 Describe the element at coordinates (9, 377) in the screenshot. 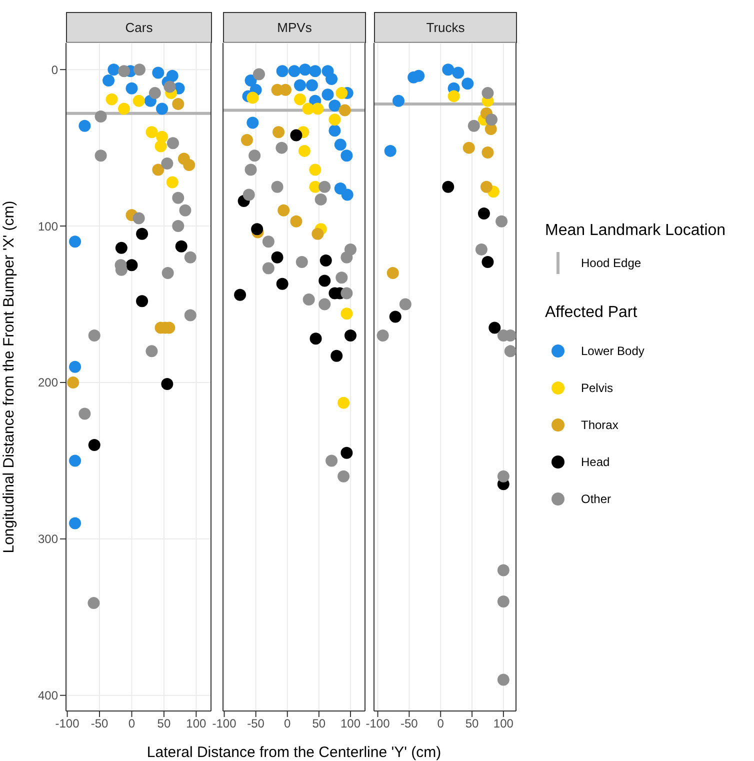

I see `y-axis-title: Longitudinal Distance from the Front Bumper 'X' (cm)` at that location.